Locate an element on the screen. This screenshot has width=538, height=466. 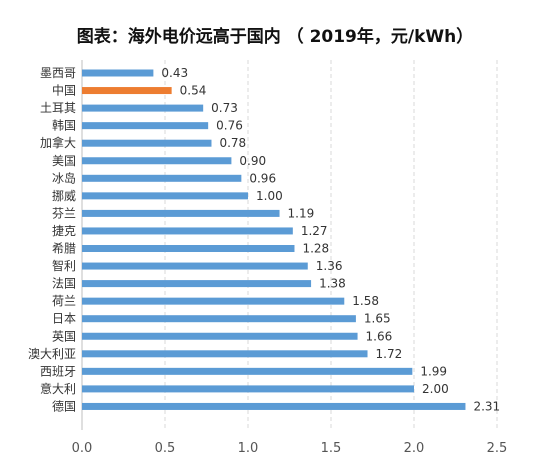
value-label: 1.65 is located at coordinates (377, 319).